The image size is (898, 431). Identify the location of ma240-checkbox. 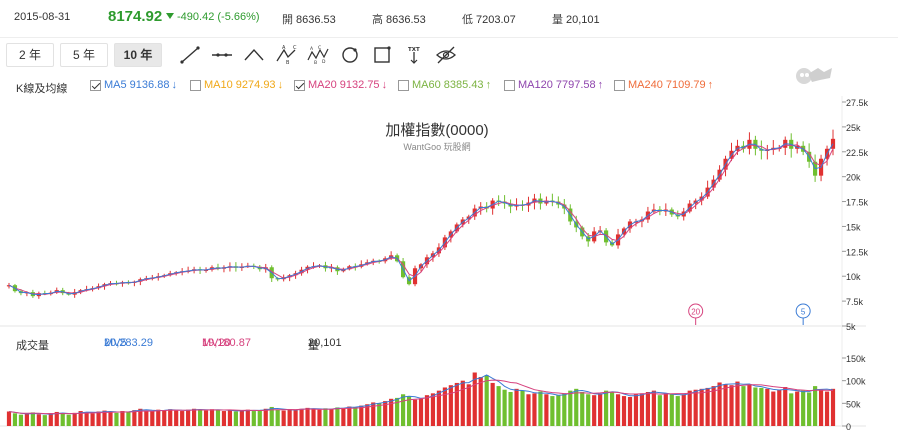
(619, 85).